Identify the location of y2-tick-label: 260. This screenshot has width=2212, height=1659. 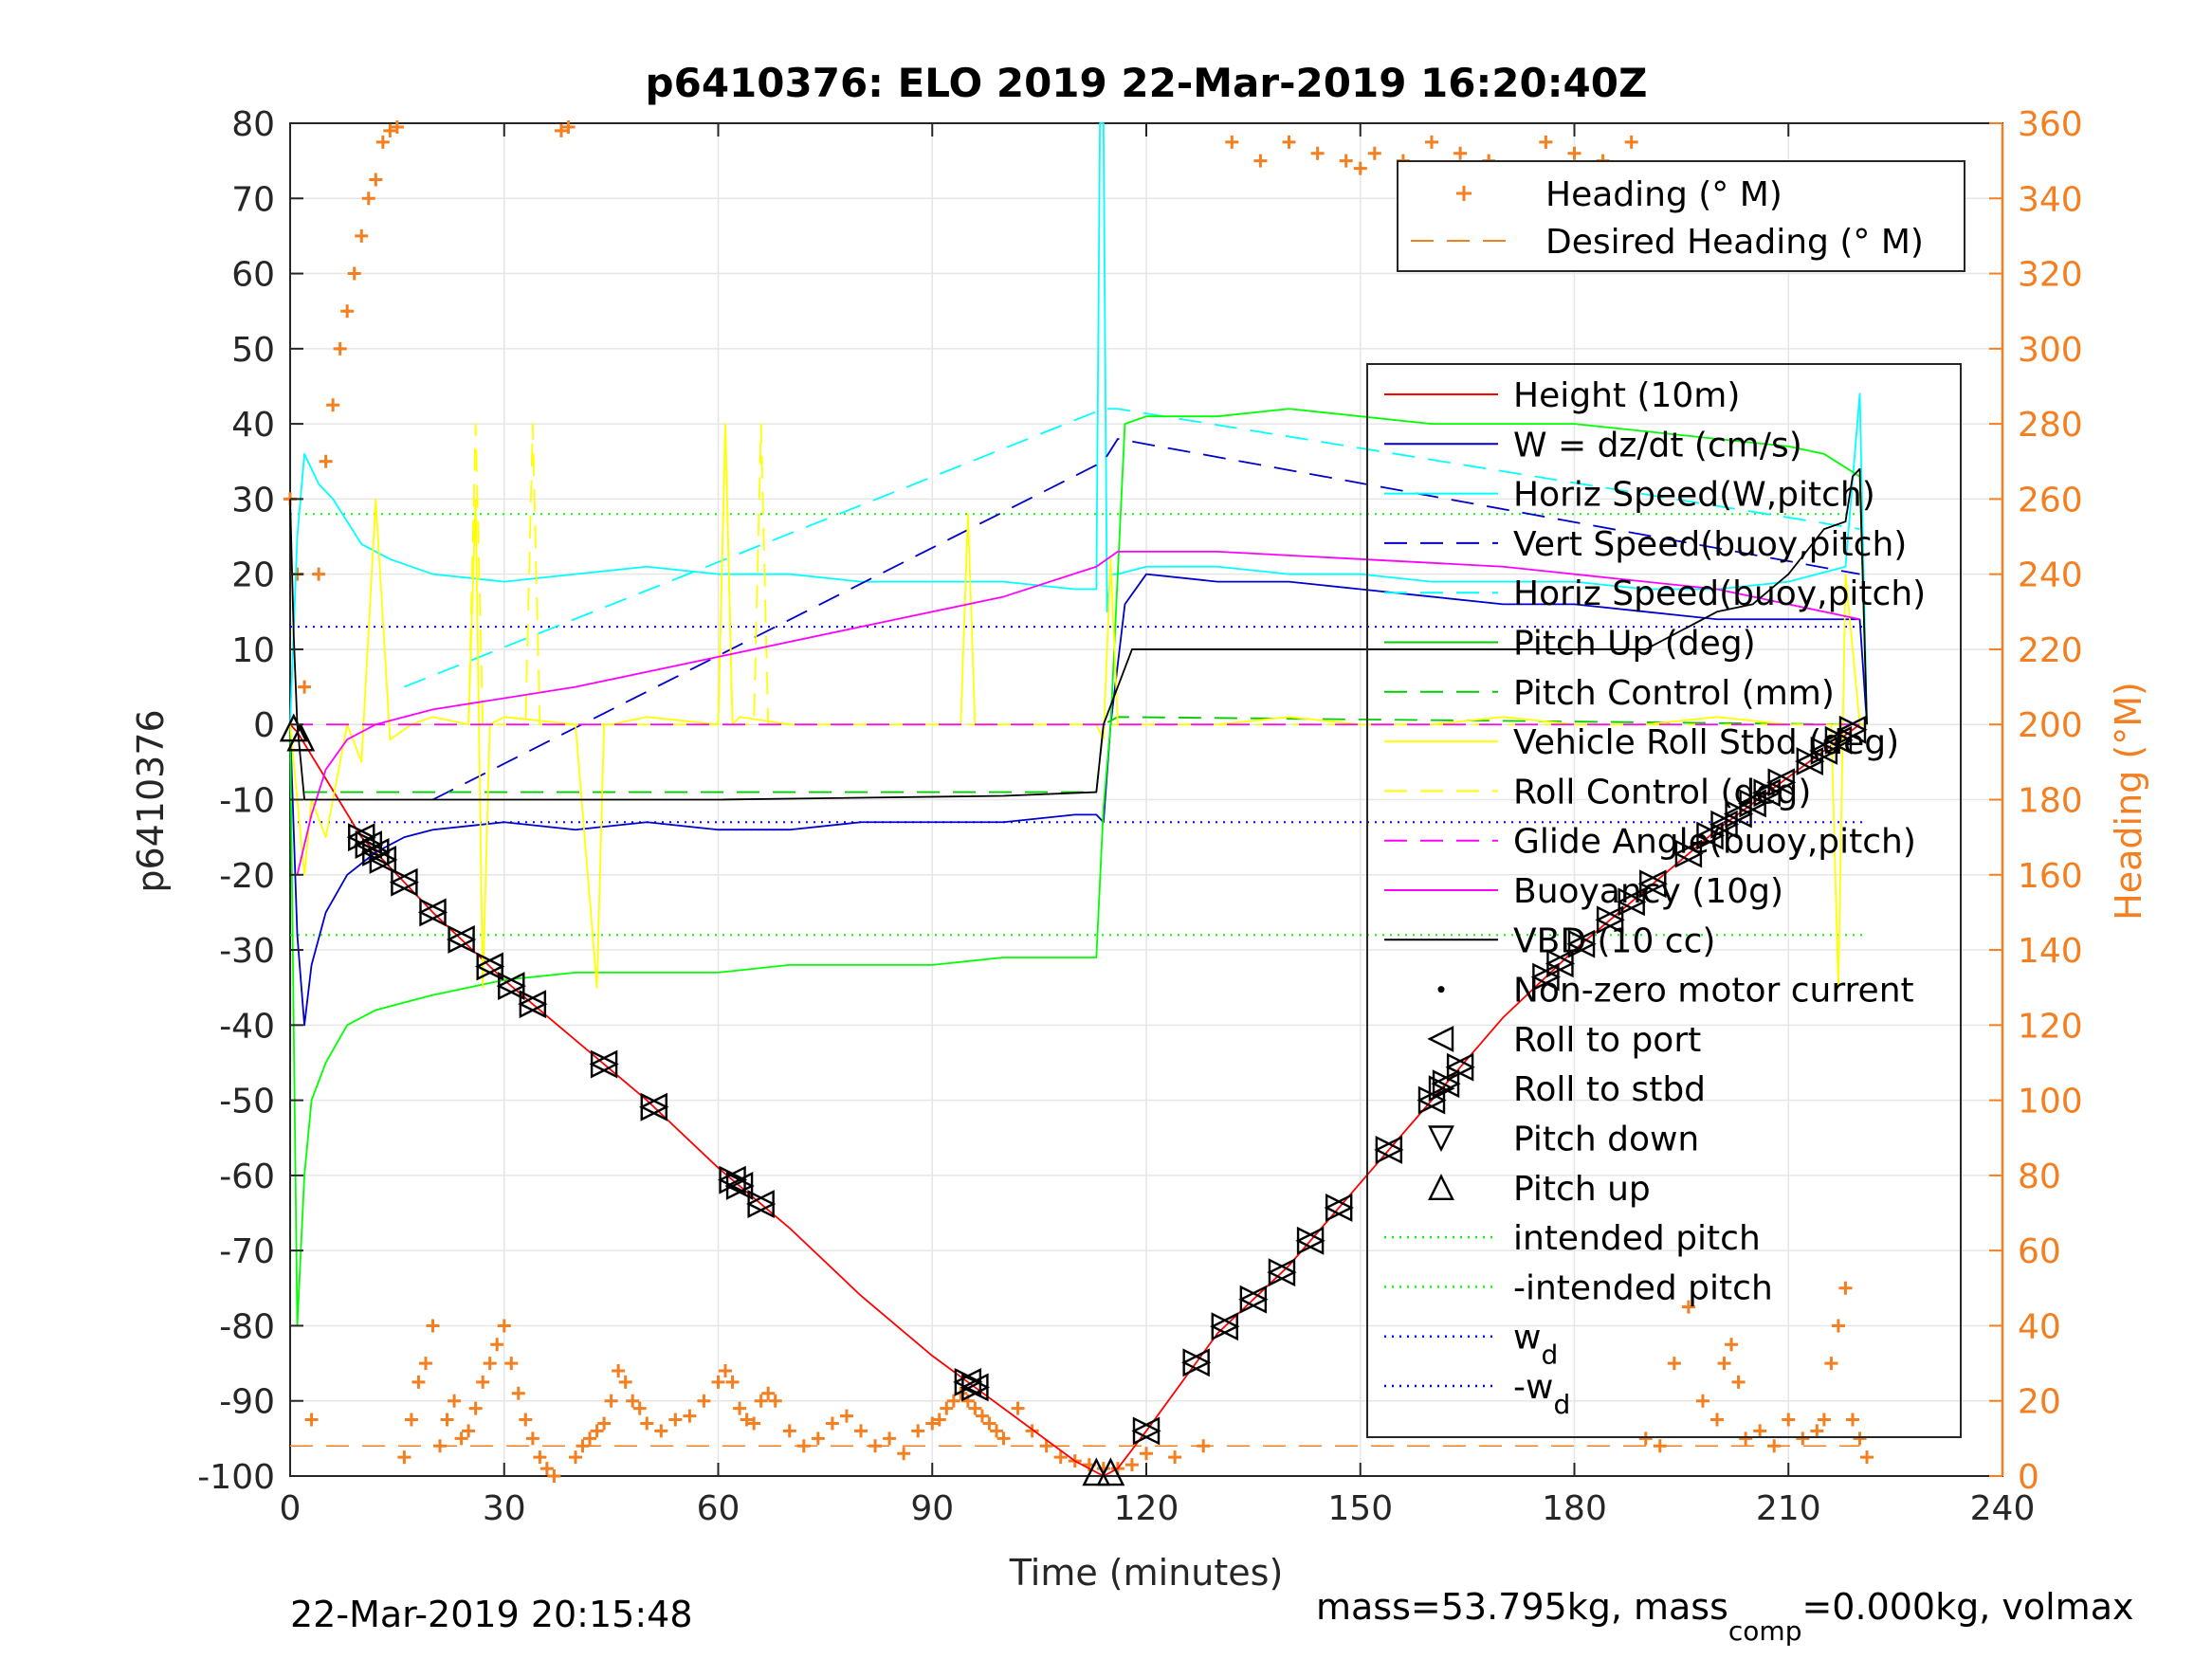
(2050, 500).